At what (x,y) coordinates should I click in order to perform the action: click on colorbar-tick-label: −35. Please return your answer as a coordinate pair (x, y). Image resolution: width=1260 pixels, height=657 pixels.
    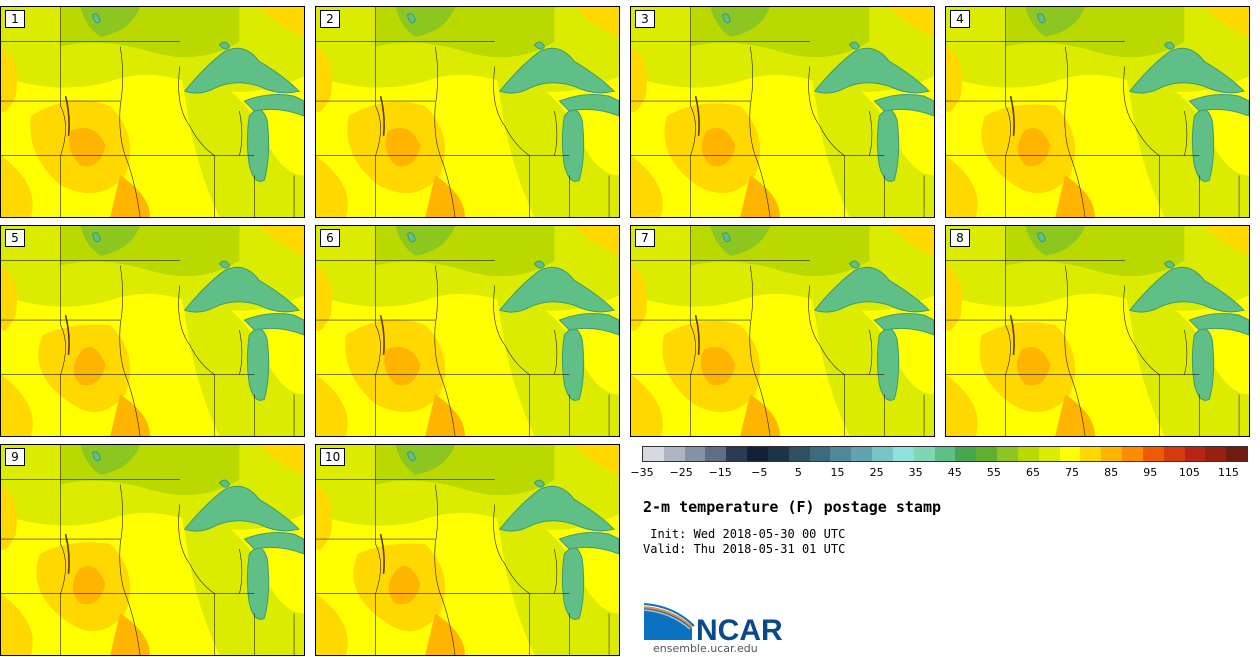
    Looking at the image, I should click on (642, 472).